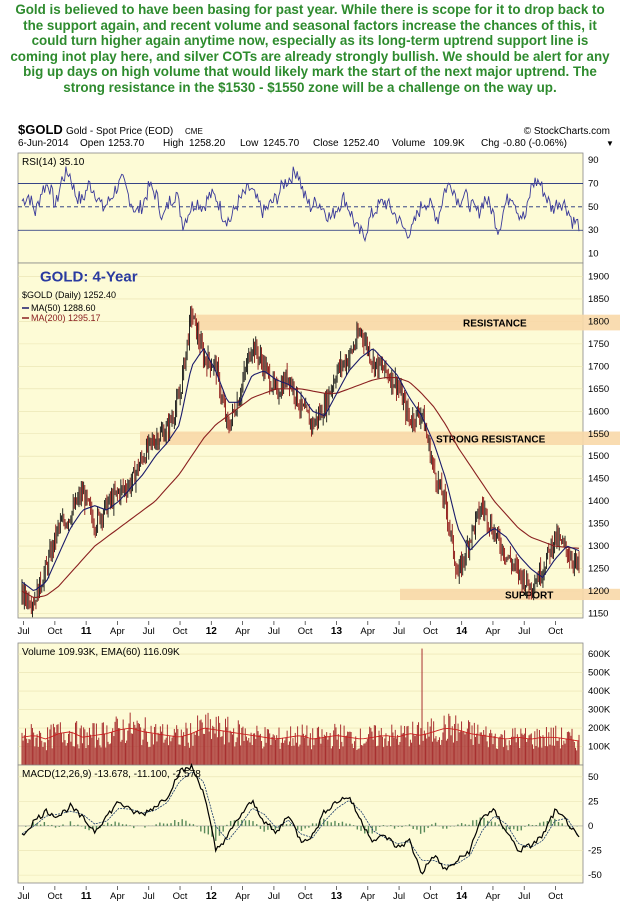  Describe the element at coordinates (491, 439) in the screenshot. I see `annotation-label: STRONG RESISTANCE` at that location.